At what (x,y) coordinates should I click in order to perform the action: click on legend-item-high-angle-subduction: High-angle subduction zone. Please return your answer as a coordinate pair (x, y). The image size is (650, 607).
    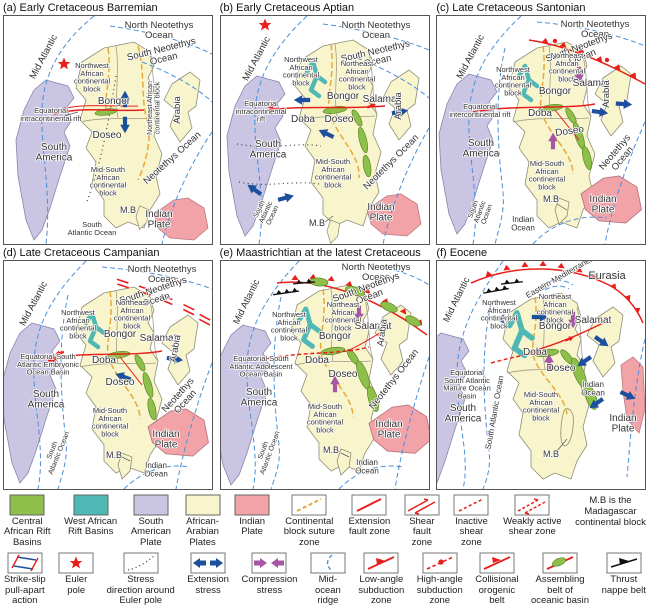
    Looking at the image, I should click on (440, 579).